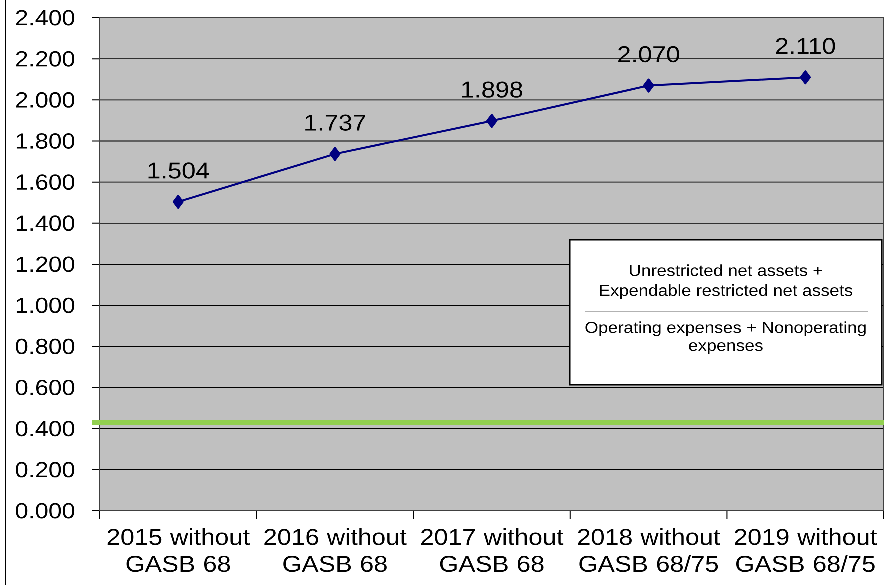  Describe the element at coordinates (492, 90) in the screenshot. I see `data-label: 1.898` at that location.